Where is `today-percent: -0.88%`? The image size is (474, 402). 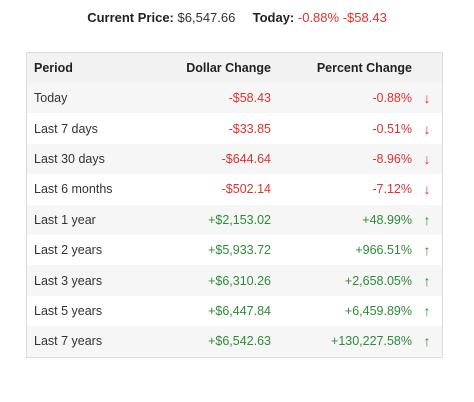
today-percent: -0.88% is located at coordinates (318, 17).